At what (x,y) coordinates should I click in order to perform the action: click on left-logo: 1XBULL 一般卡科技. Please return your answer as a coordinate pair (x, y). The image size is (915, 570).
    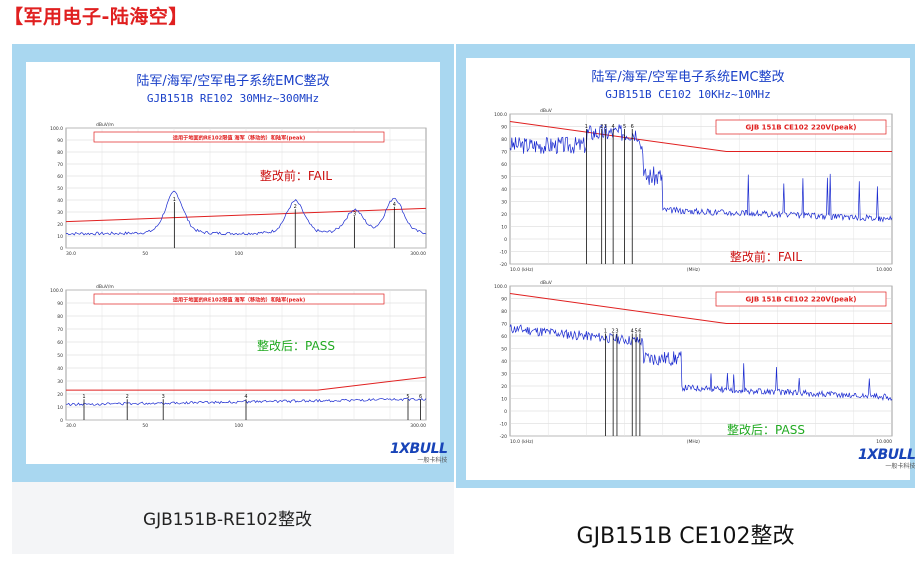
    Looking at the image, I should click on (419, 452).